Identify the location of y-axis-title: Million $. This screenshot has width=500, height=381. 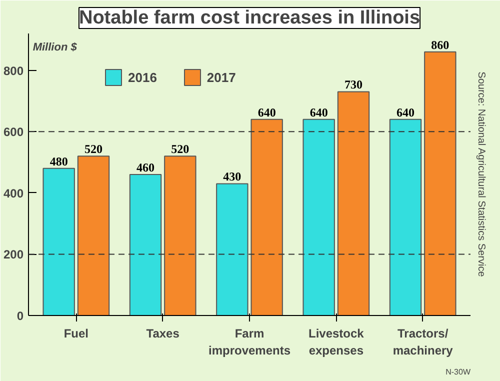
(55, 48).